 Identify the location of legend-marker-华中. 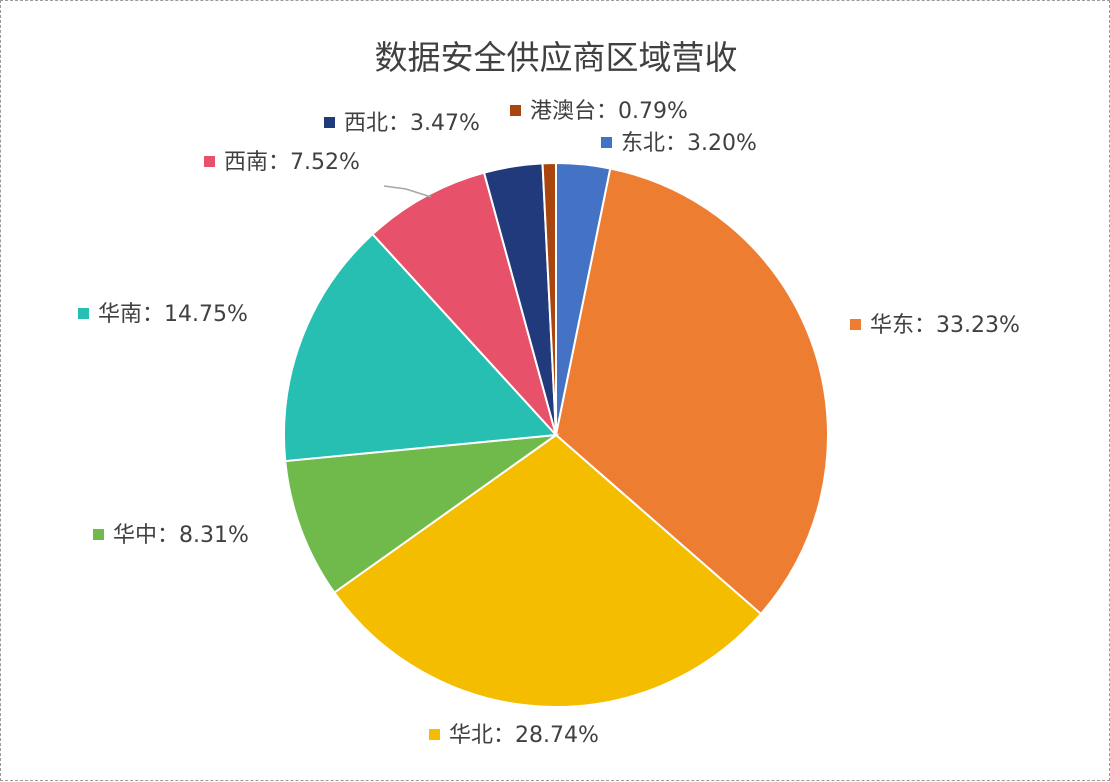
(98, 534).